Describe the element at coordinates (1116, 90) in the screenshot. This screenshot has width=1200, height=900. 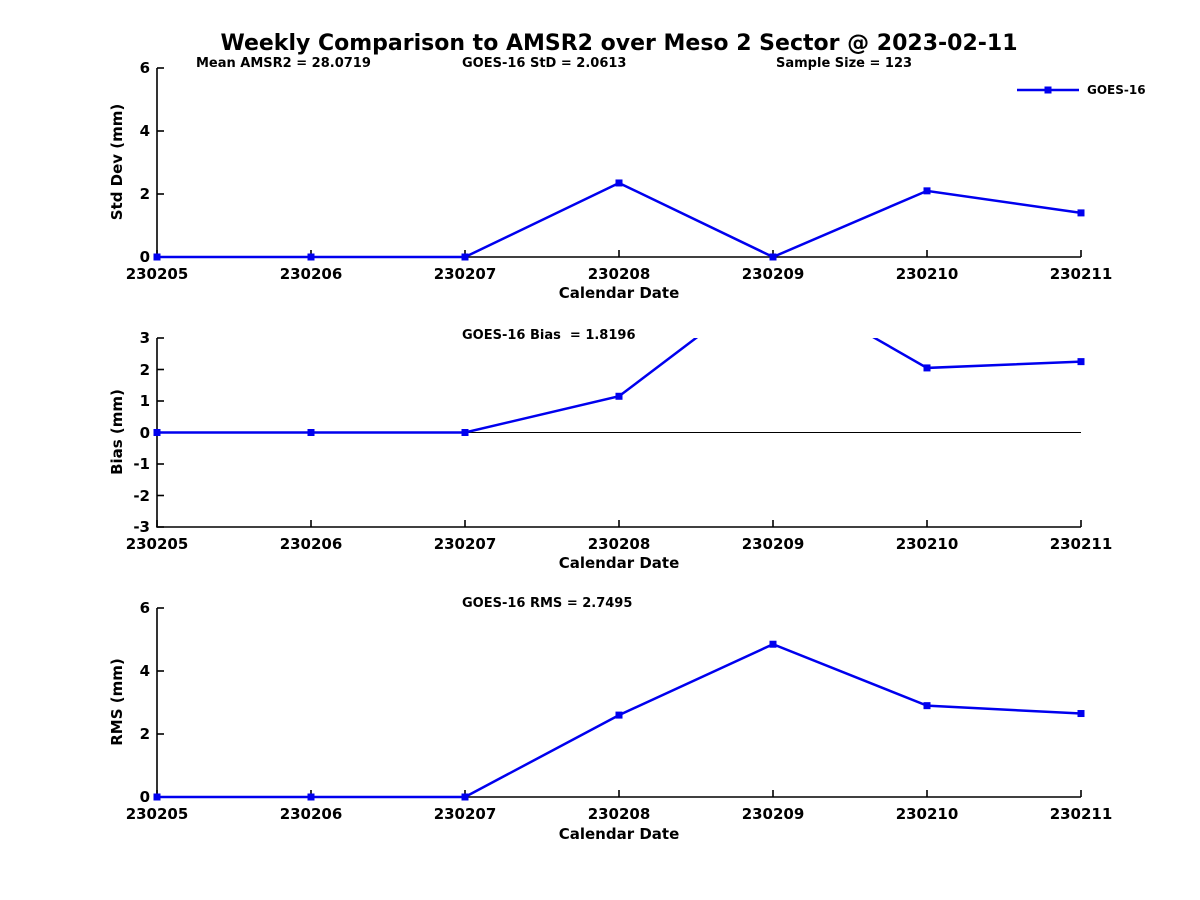
I see `legend-label: GOES-16` at that location.